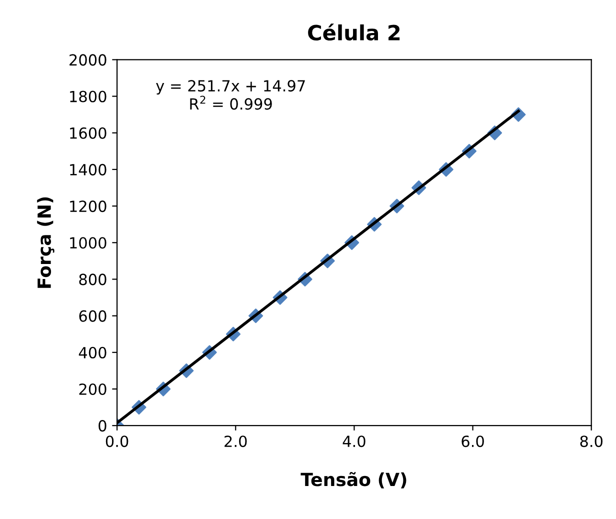 This screenshot has height=519, width=616. Describe the element at coordinates (92, 352) in the screenshot. I see `y-tick-label: 400` at that location.